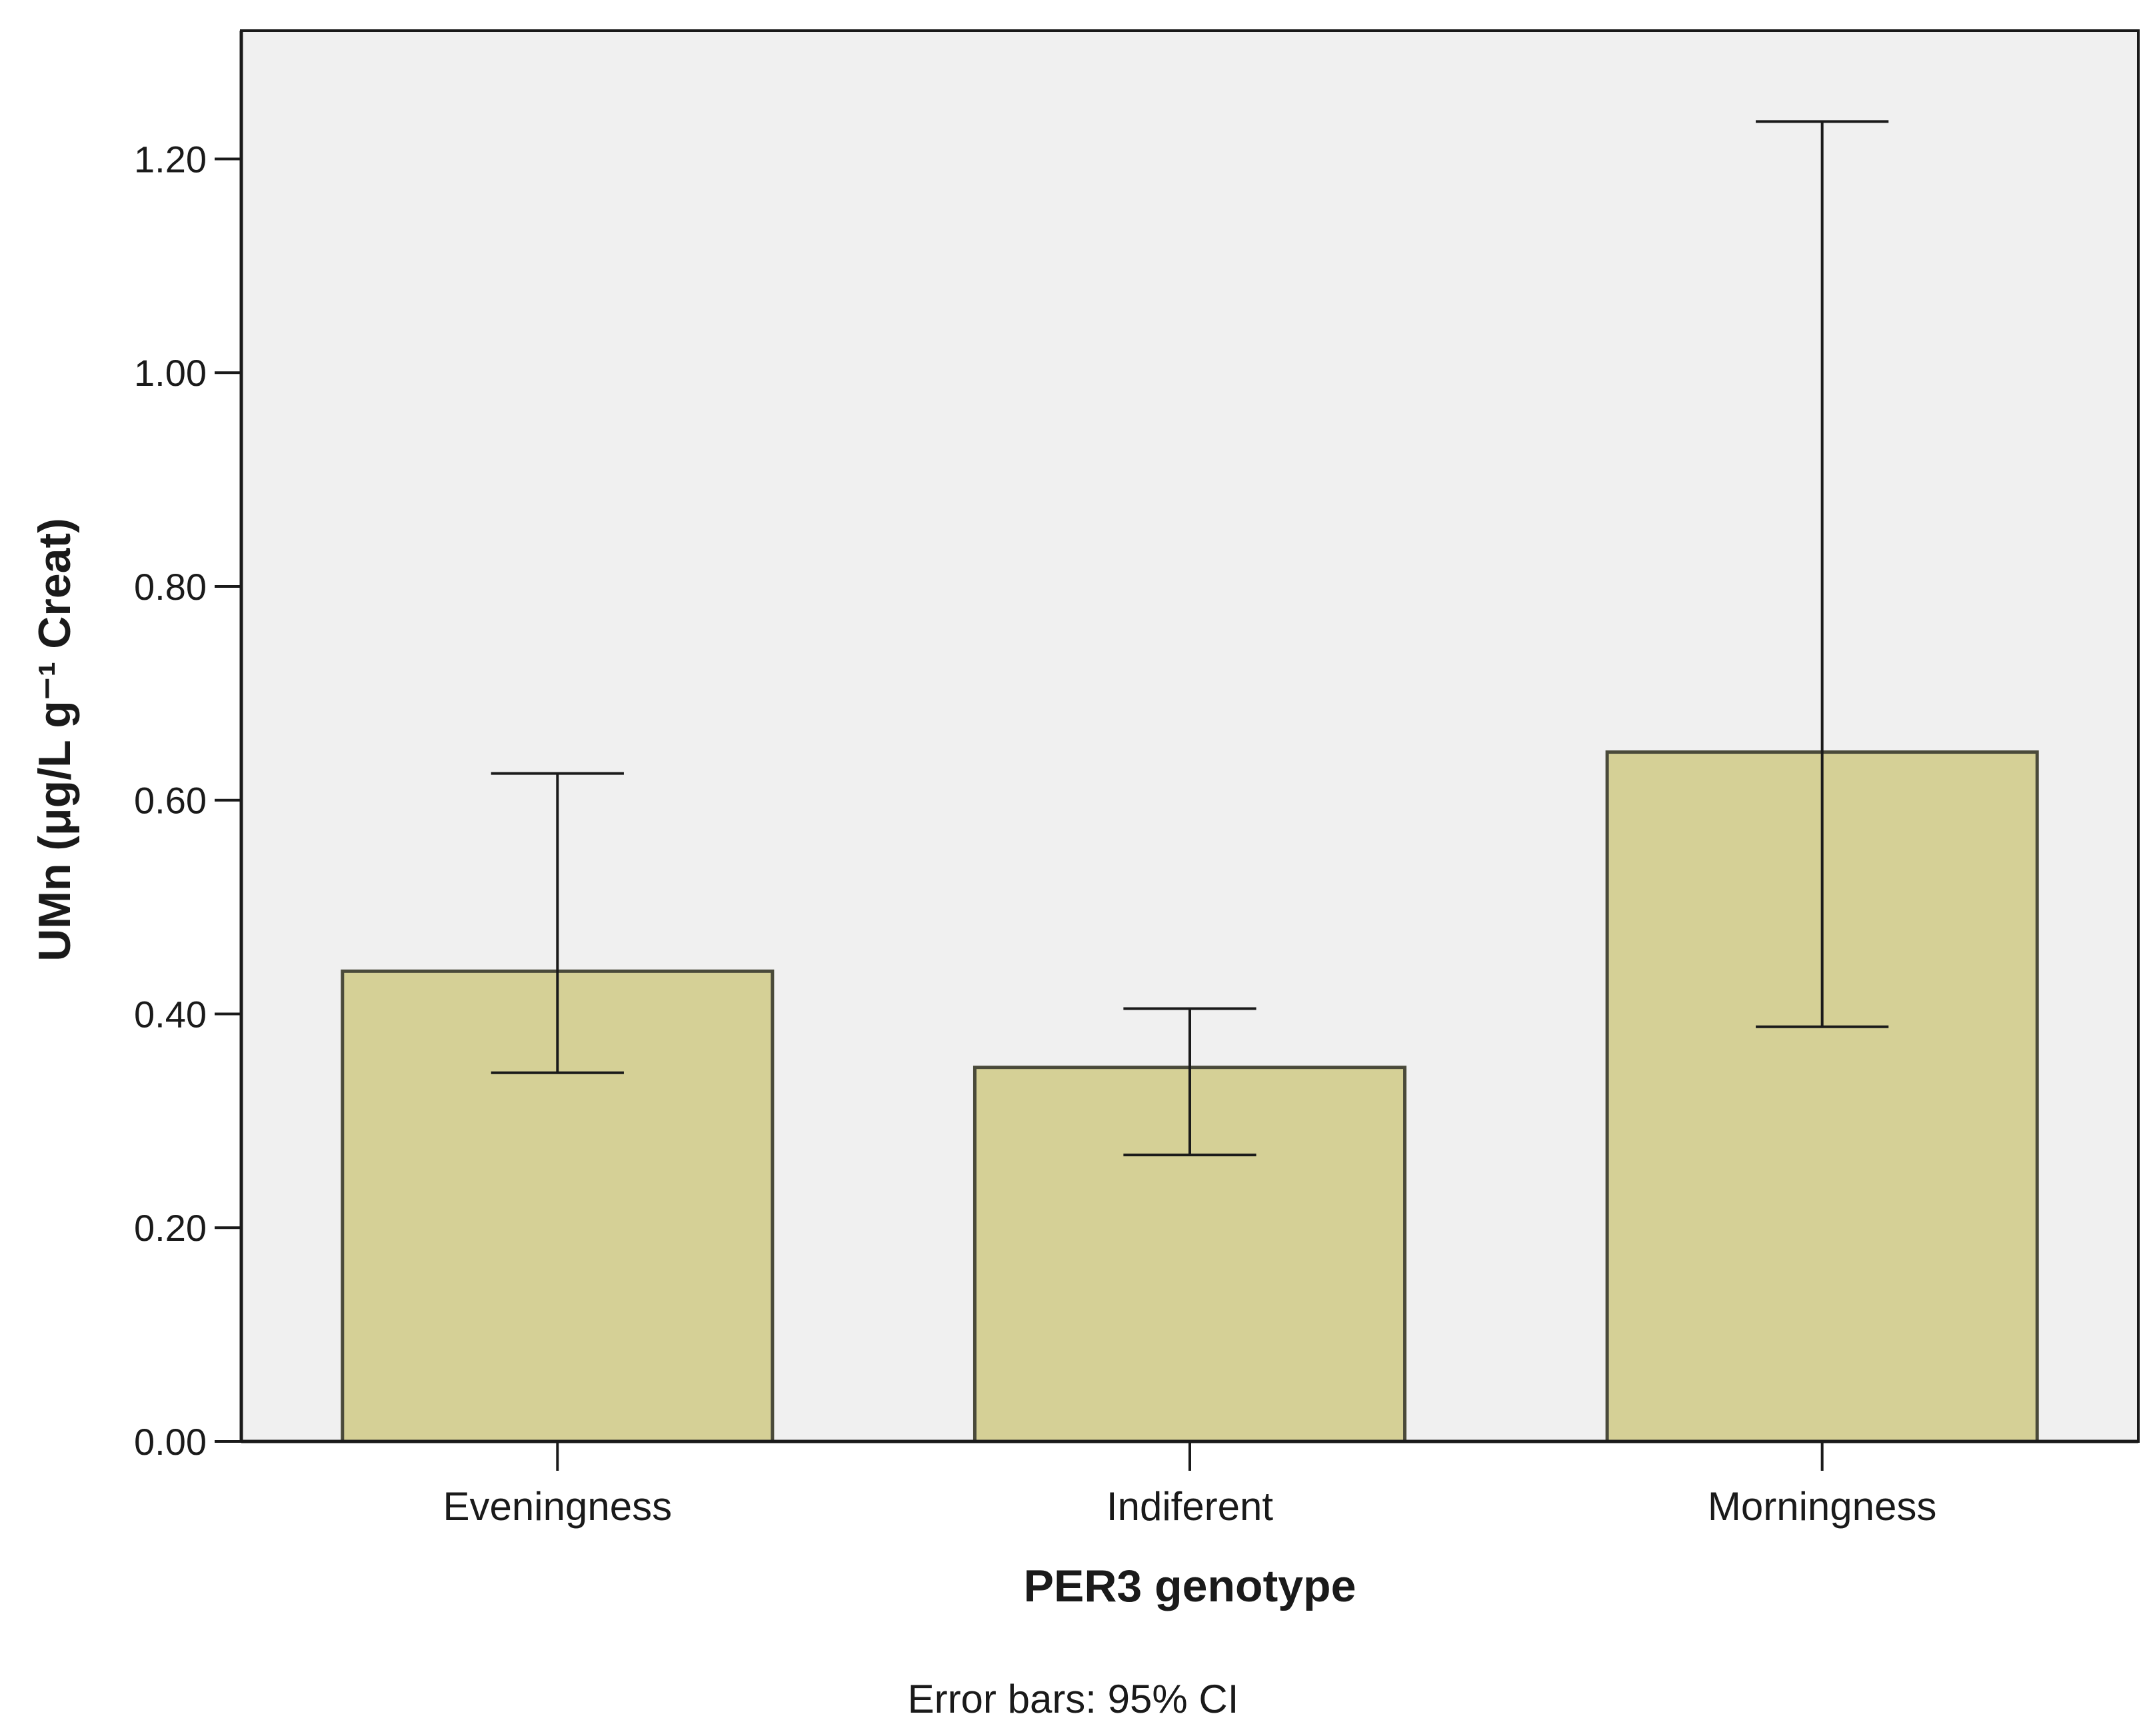 The width and height of the screenshot is (2153, 1736). I want to click on y-tick-label: 0.20, so click(170, 1228).